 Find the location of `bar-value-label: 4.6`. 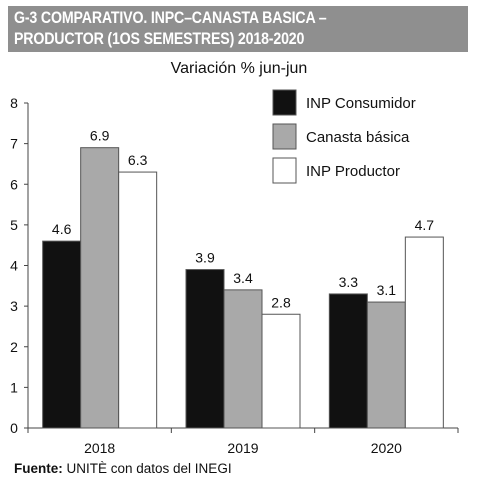

bar-value-label: 4.6 is located at coordinates (62, 229).